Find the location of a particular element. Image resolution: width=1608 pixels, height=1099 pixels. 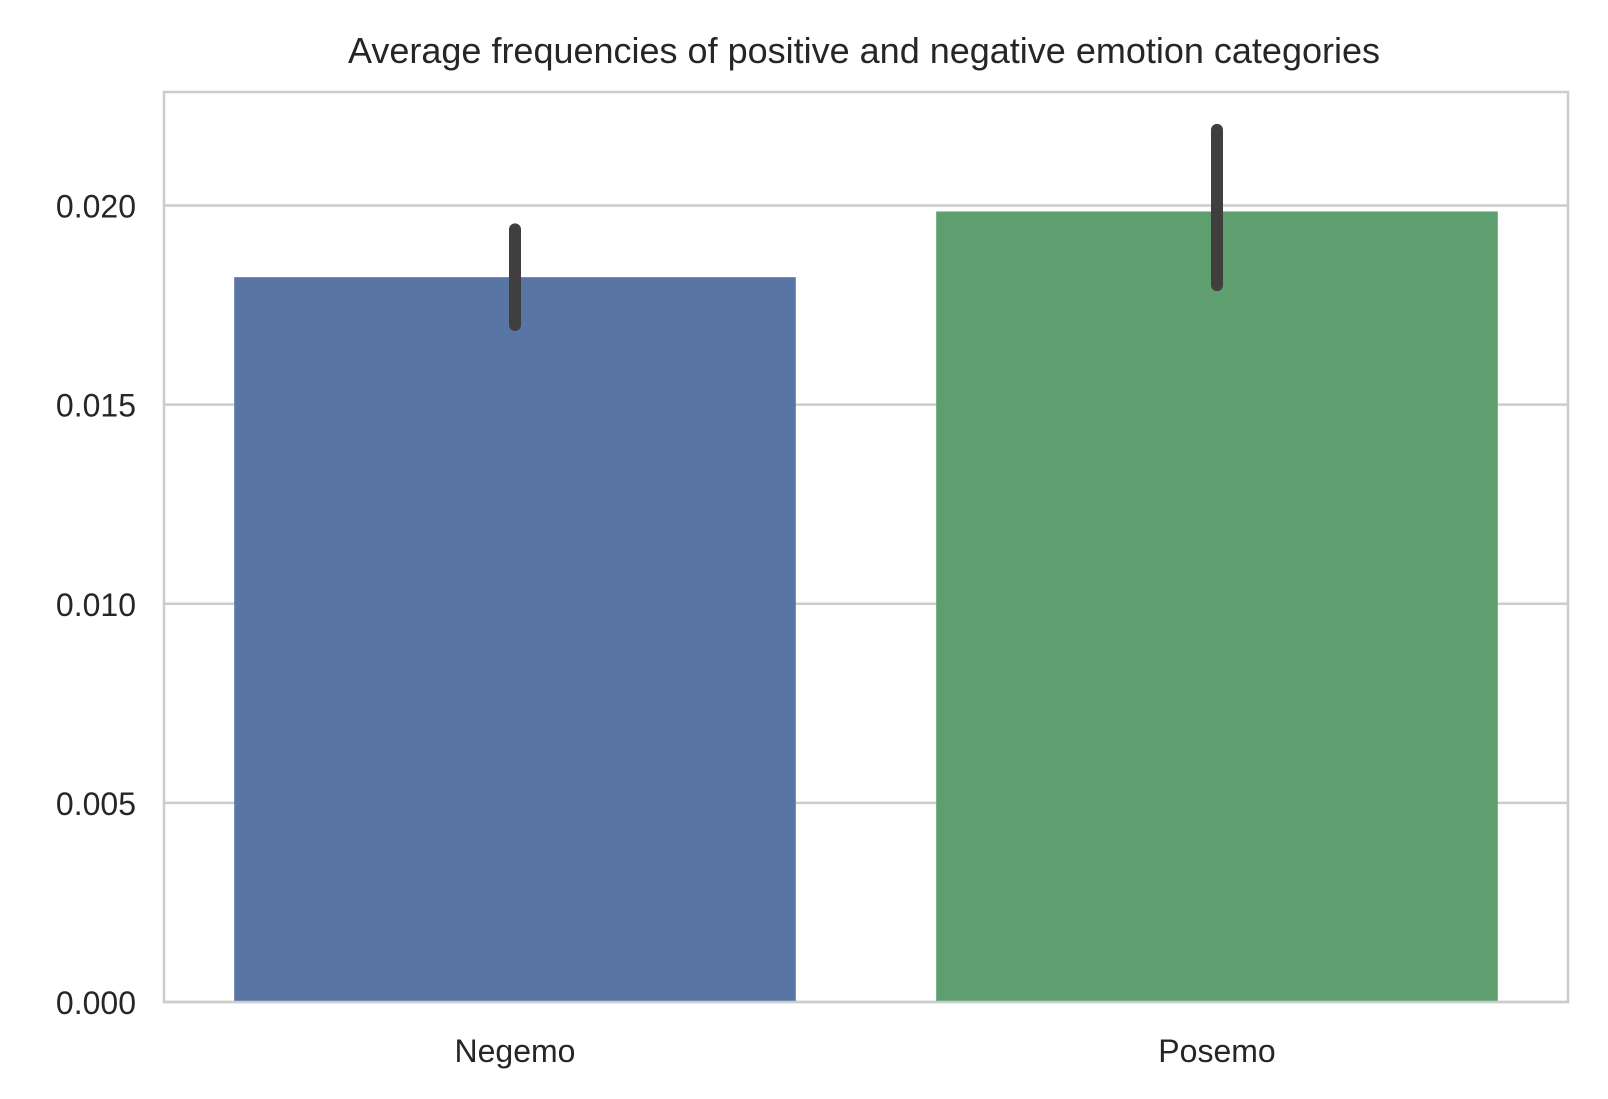

y-tick-label: 0.015 is located at coordinates (96, 406).